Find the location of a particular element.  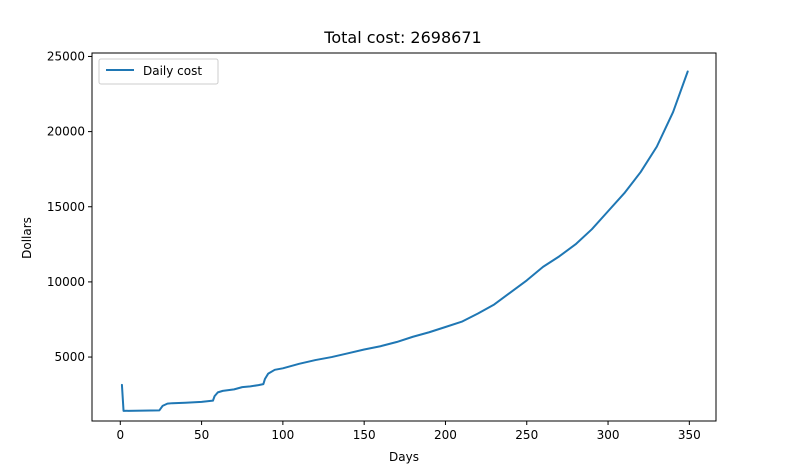

legend-box is located at coordinates (158, 71).